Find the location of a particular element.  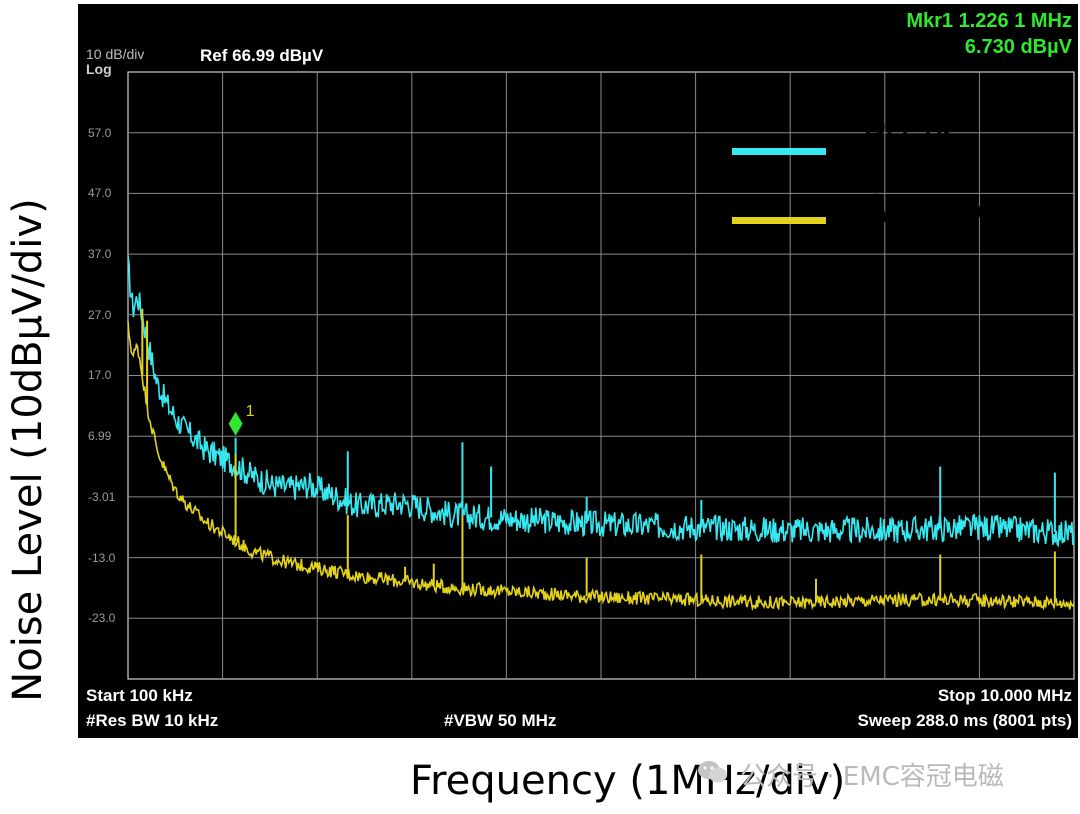

scale-type-label: Log is located at coordinates (99, 69).